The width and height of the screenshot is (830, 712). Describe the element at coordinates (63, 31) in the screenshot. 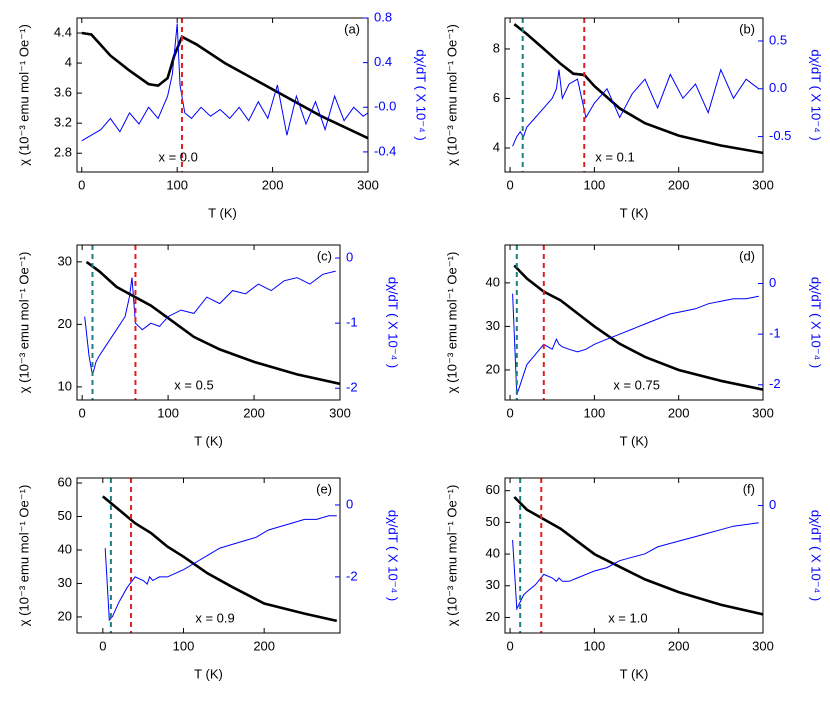

I see `y-tick-label: 4.4` at that location.